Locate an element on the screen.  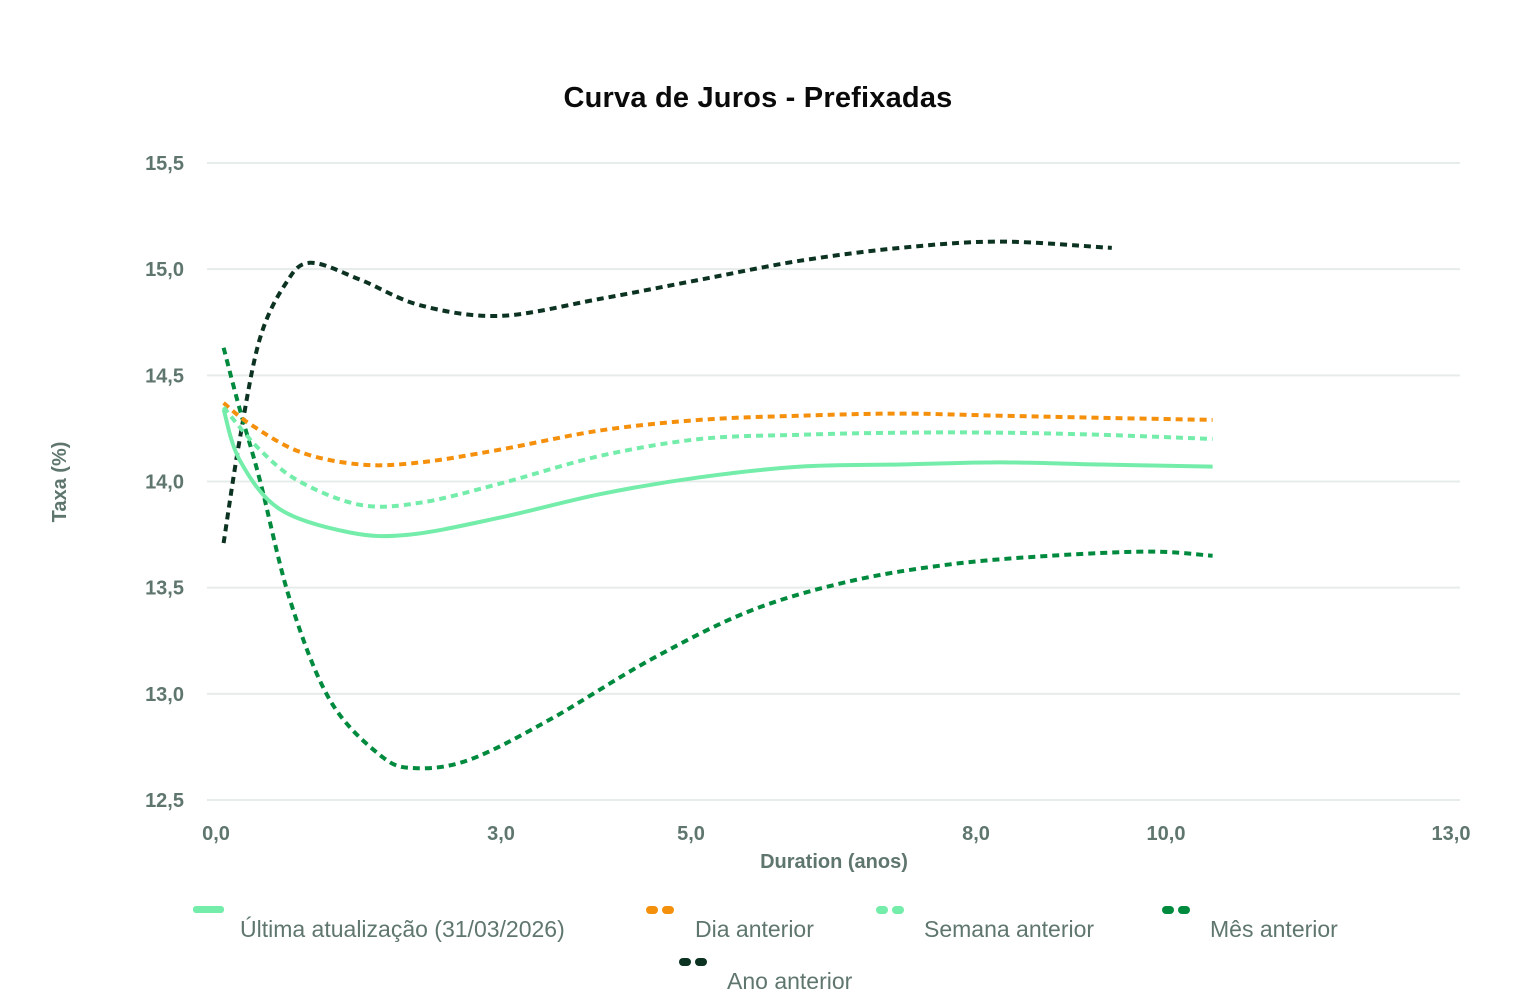
x-tick-label: 13,0 is located at coordinates (1451, 834).